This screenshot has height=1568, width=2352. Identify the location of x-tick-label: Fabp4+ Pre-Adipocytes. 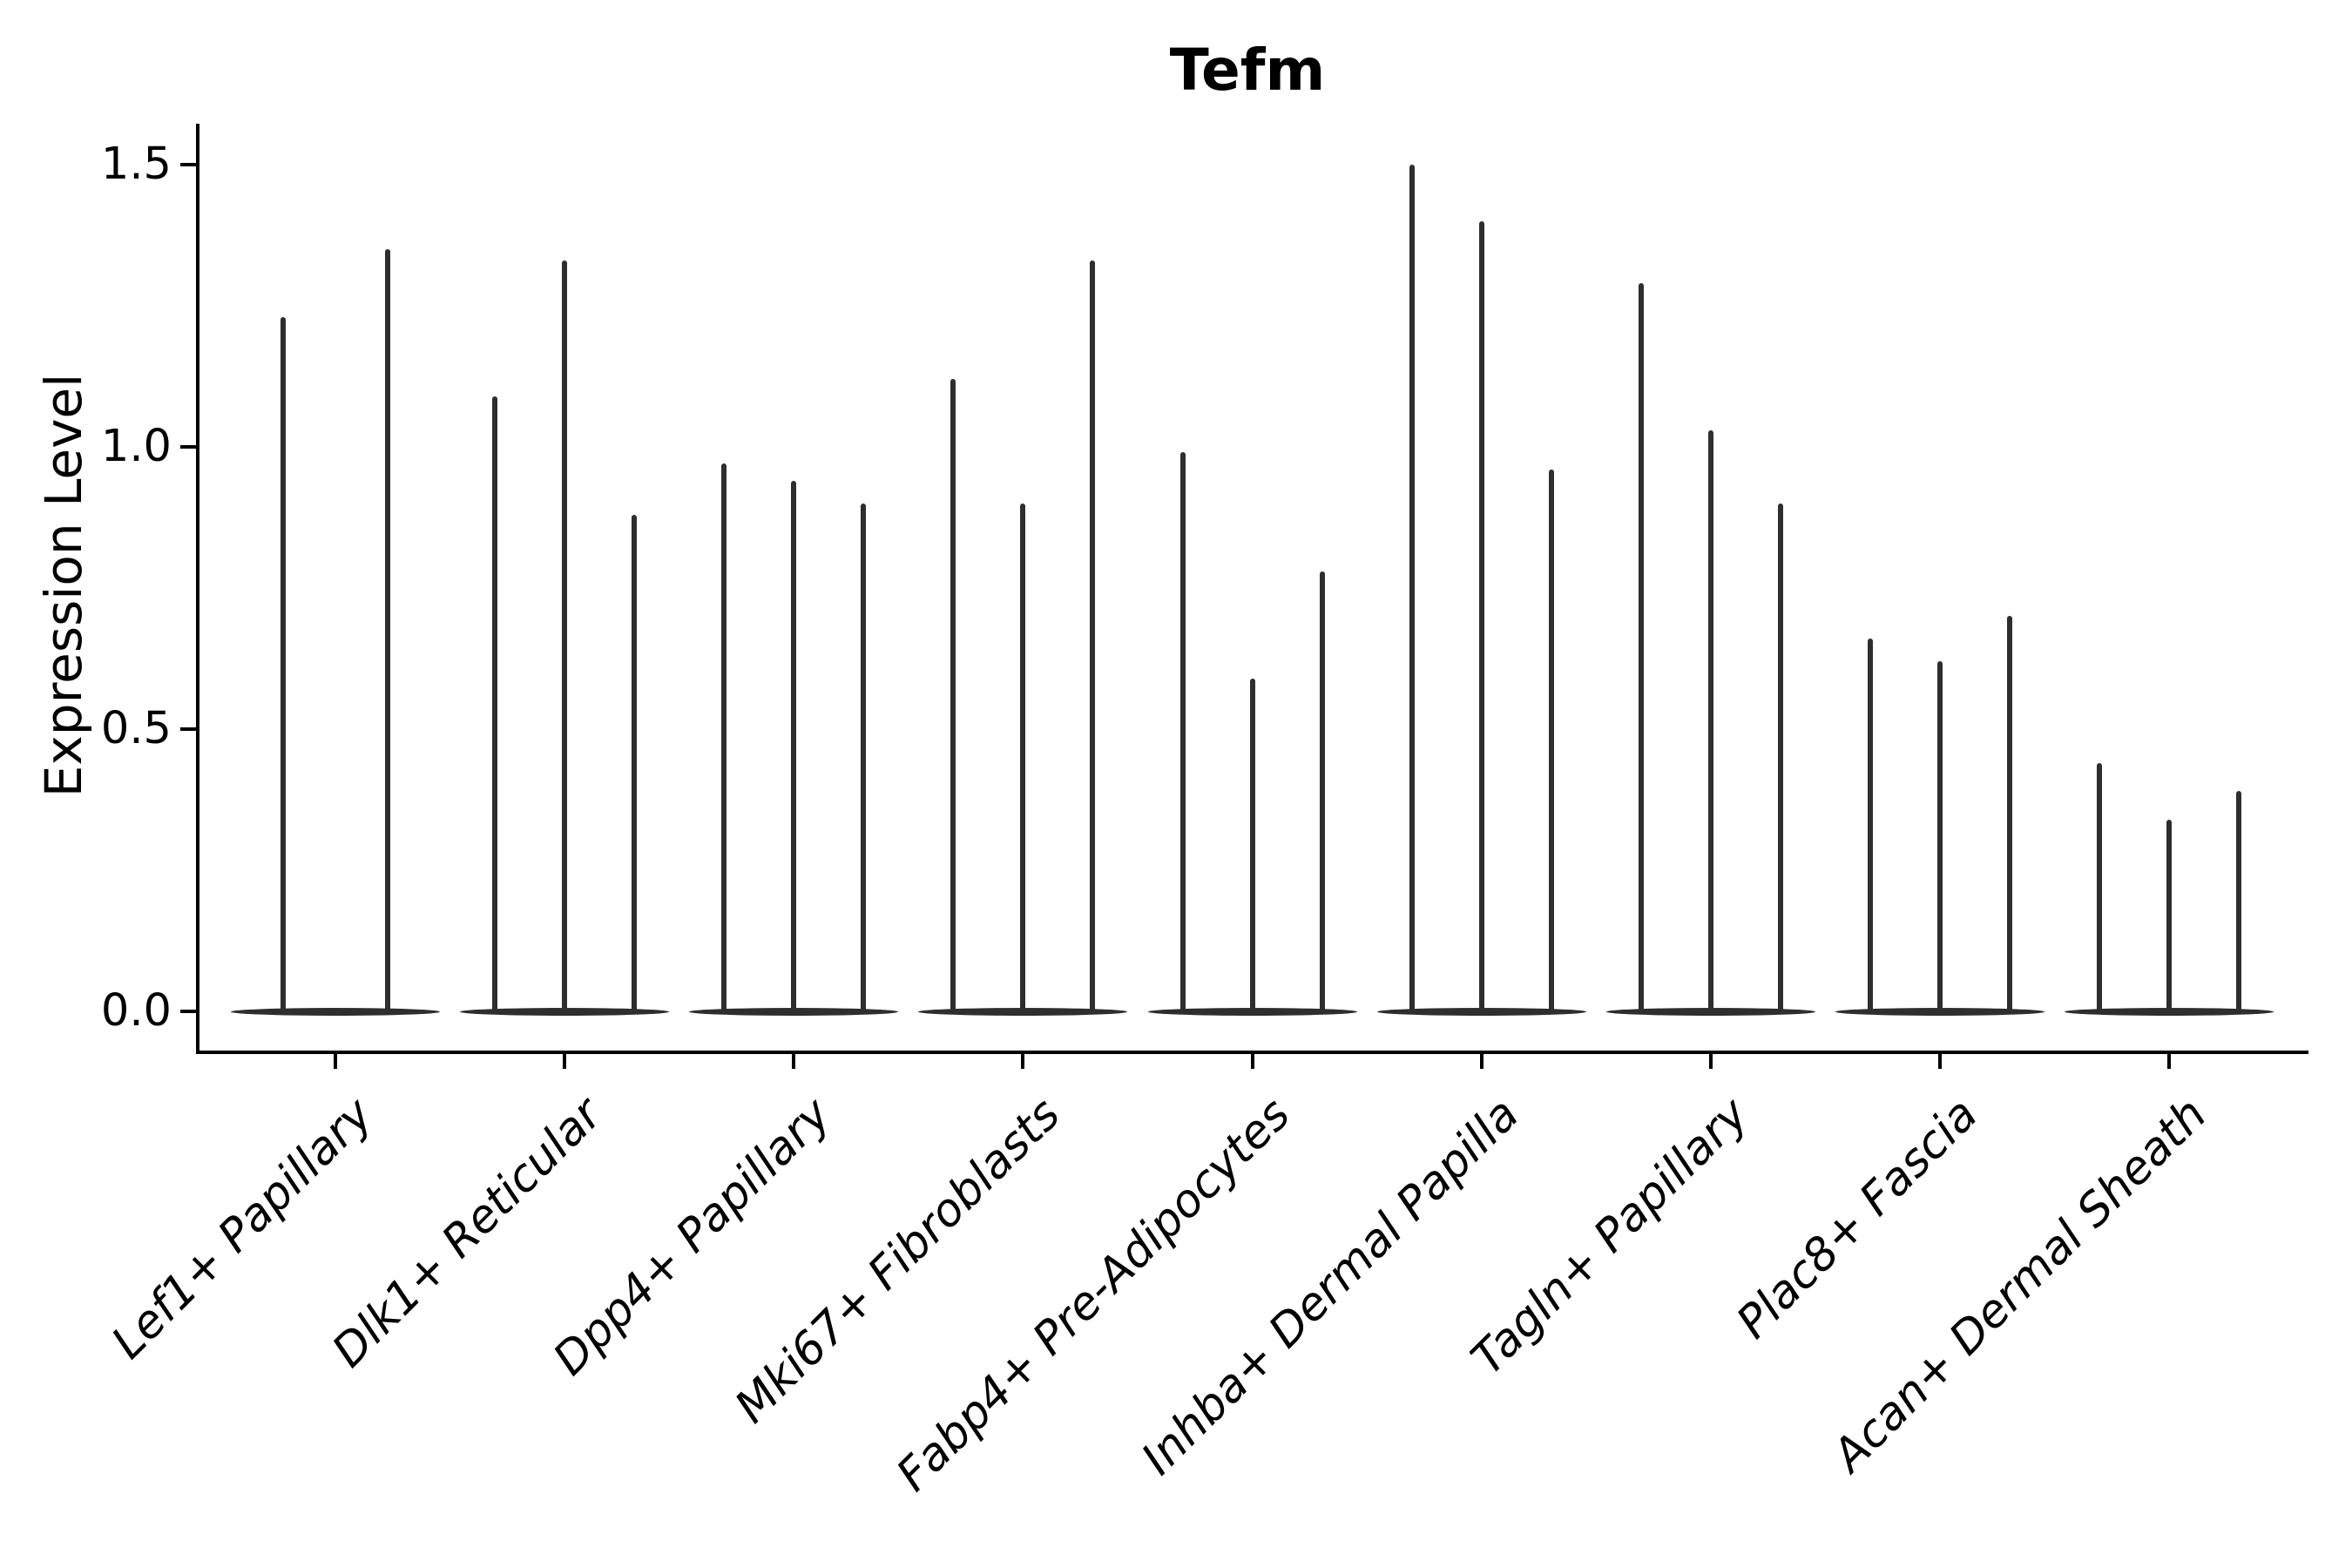
(1094, 1295).